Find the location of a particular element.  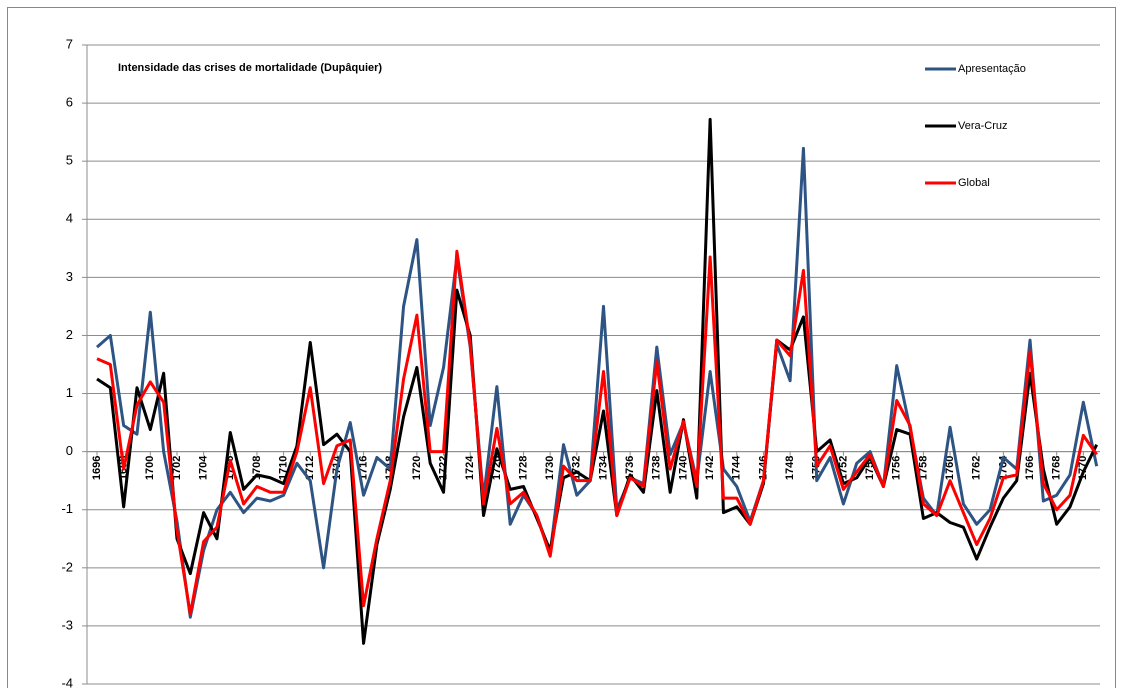

x-tick-label: 1748 is located at coordinates (790, 468).